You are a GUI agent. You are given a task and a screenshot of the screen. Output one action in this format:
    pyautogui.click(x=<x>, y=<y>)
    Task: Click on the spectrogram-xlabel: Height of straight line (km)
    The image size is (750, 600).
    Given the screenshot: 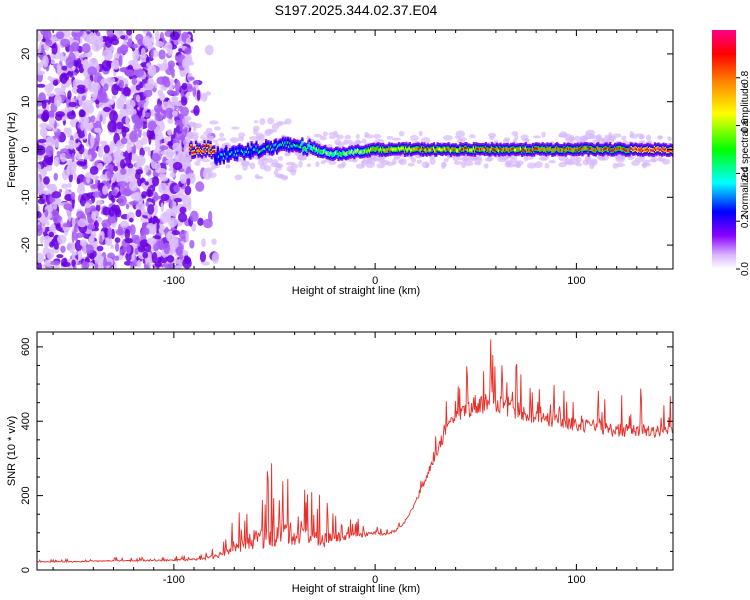 What is the action you would take?
    pyautogui.click(x=356, y=291)
    